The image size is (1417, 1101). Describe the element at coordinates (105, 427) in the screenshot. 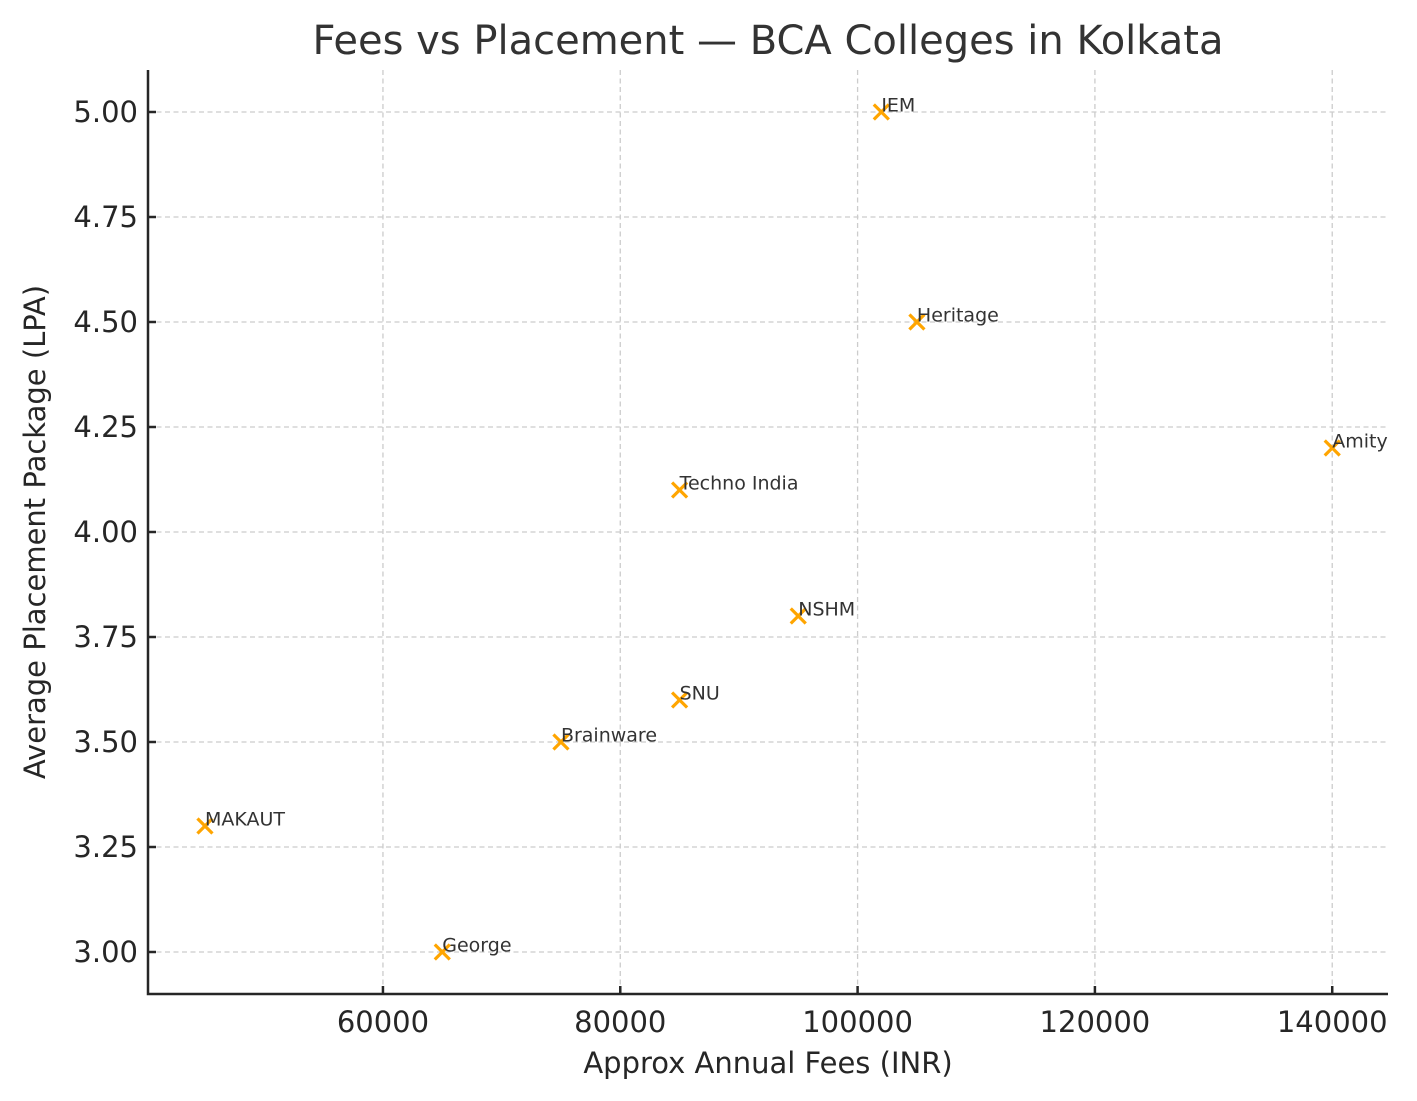

I see `y-tick-label: 4.25` at that location.